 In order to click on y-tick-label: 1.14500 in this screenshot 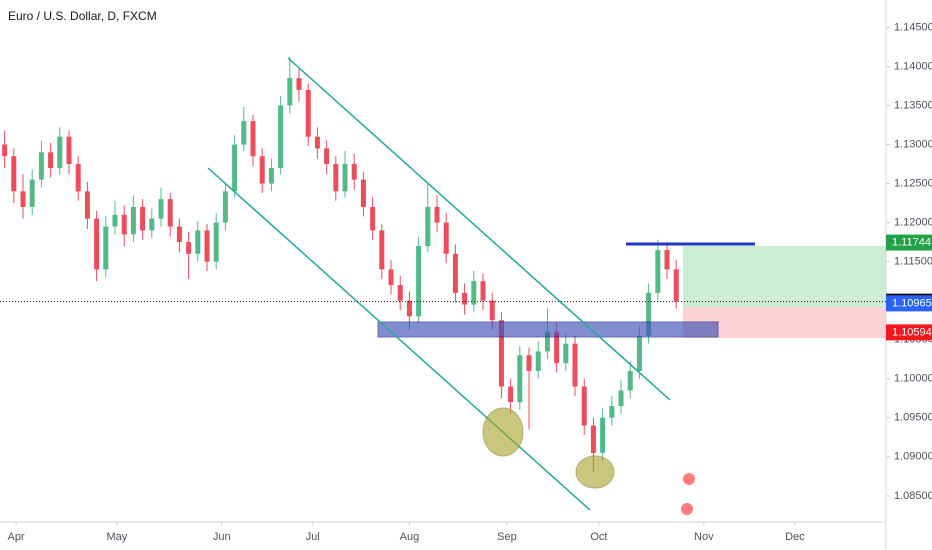, I will do `click(913, 27)`.